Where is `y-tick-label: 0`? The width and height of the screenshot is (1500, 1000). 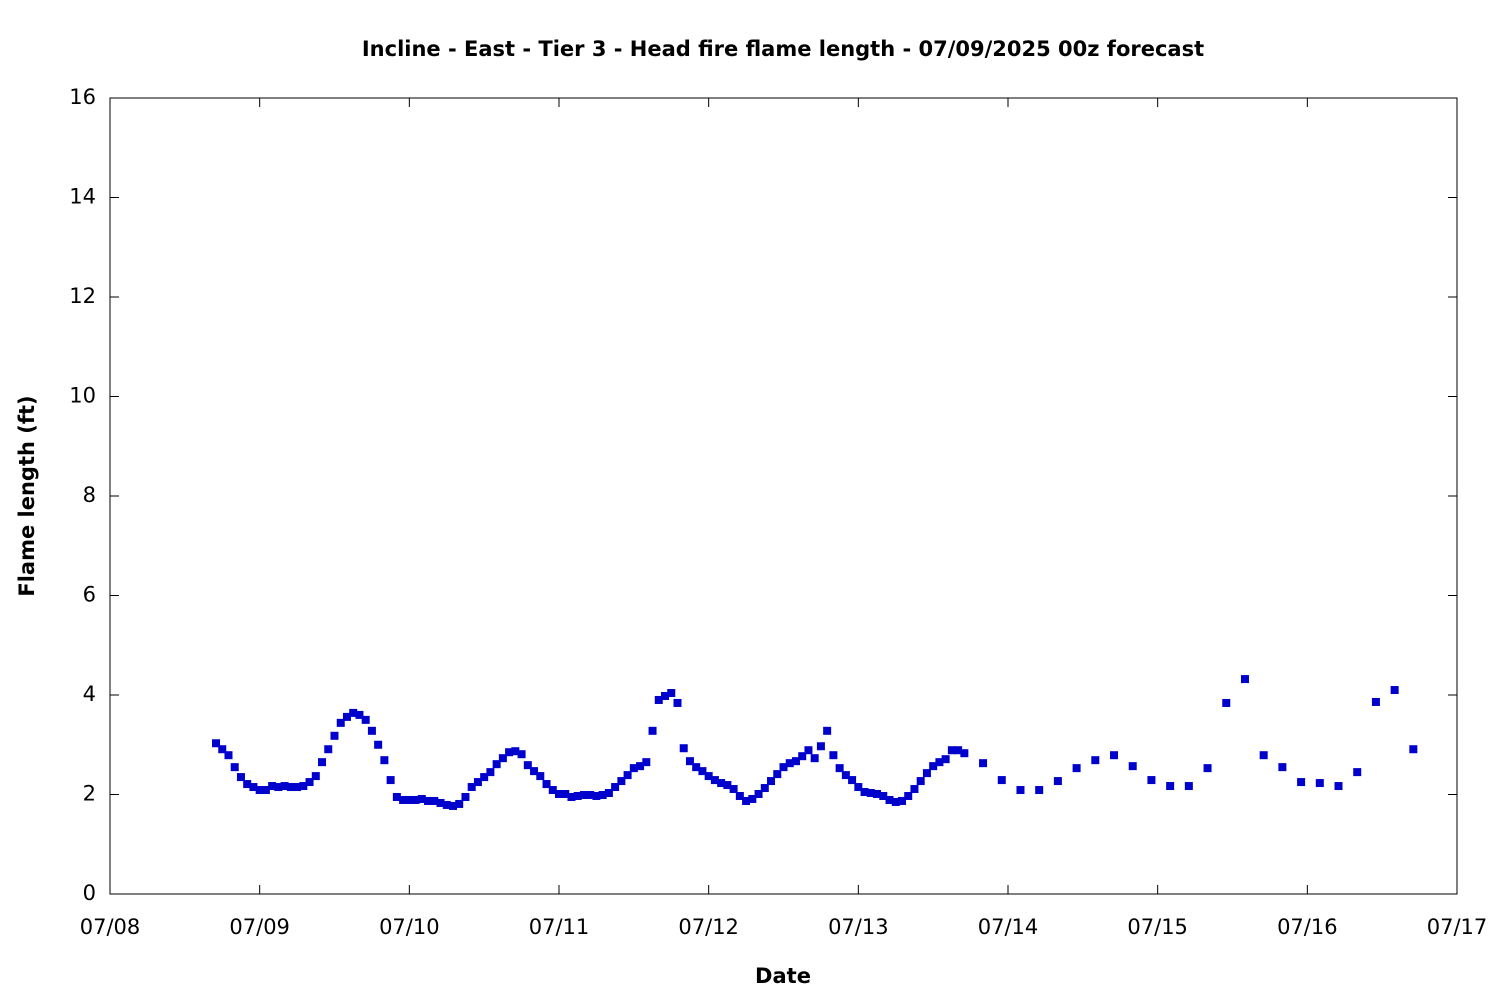 y-tick-label: 0 is located at coordinates (89, 893).